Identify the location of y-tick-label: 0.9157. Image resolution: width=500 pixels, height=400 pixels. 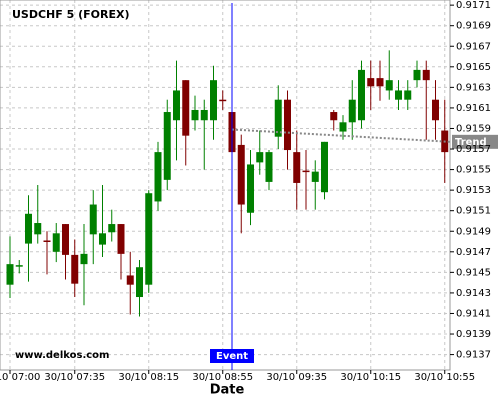
(473, 149).